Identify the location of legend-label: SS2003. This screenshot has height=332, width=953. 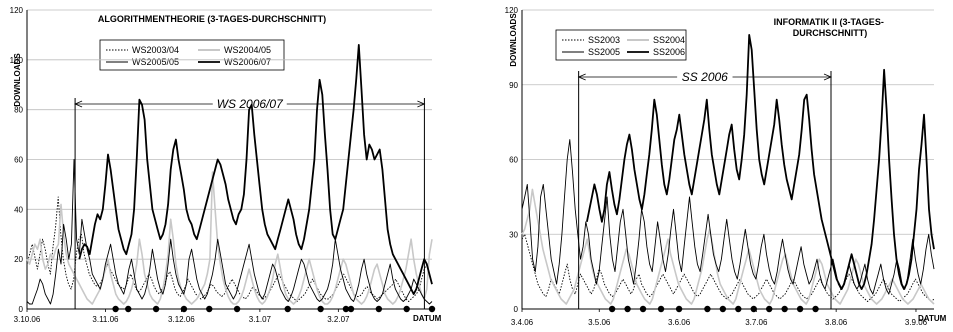
(604, 40).